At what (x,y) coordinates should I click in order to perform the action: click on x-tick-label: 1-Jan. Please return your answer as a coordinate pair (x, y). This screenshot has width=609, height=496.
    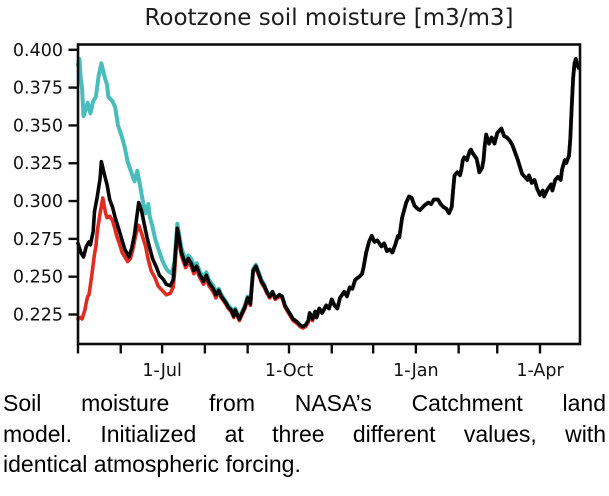
    Looking at the image, I should click on (415, 371).